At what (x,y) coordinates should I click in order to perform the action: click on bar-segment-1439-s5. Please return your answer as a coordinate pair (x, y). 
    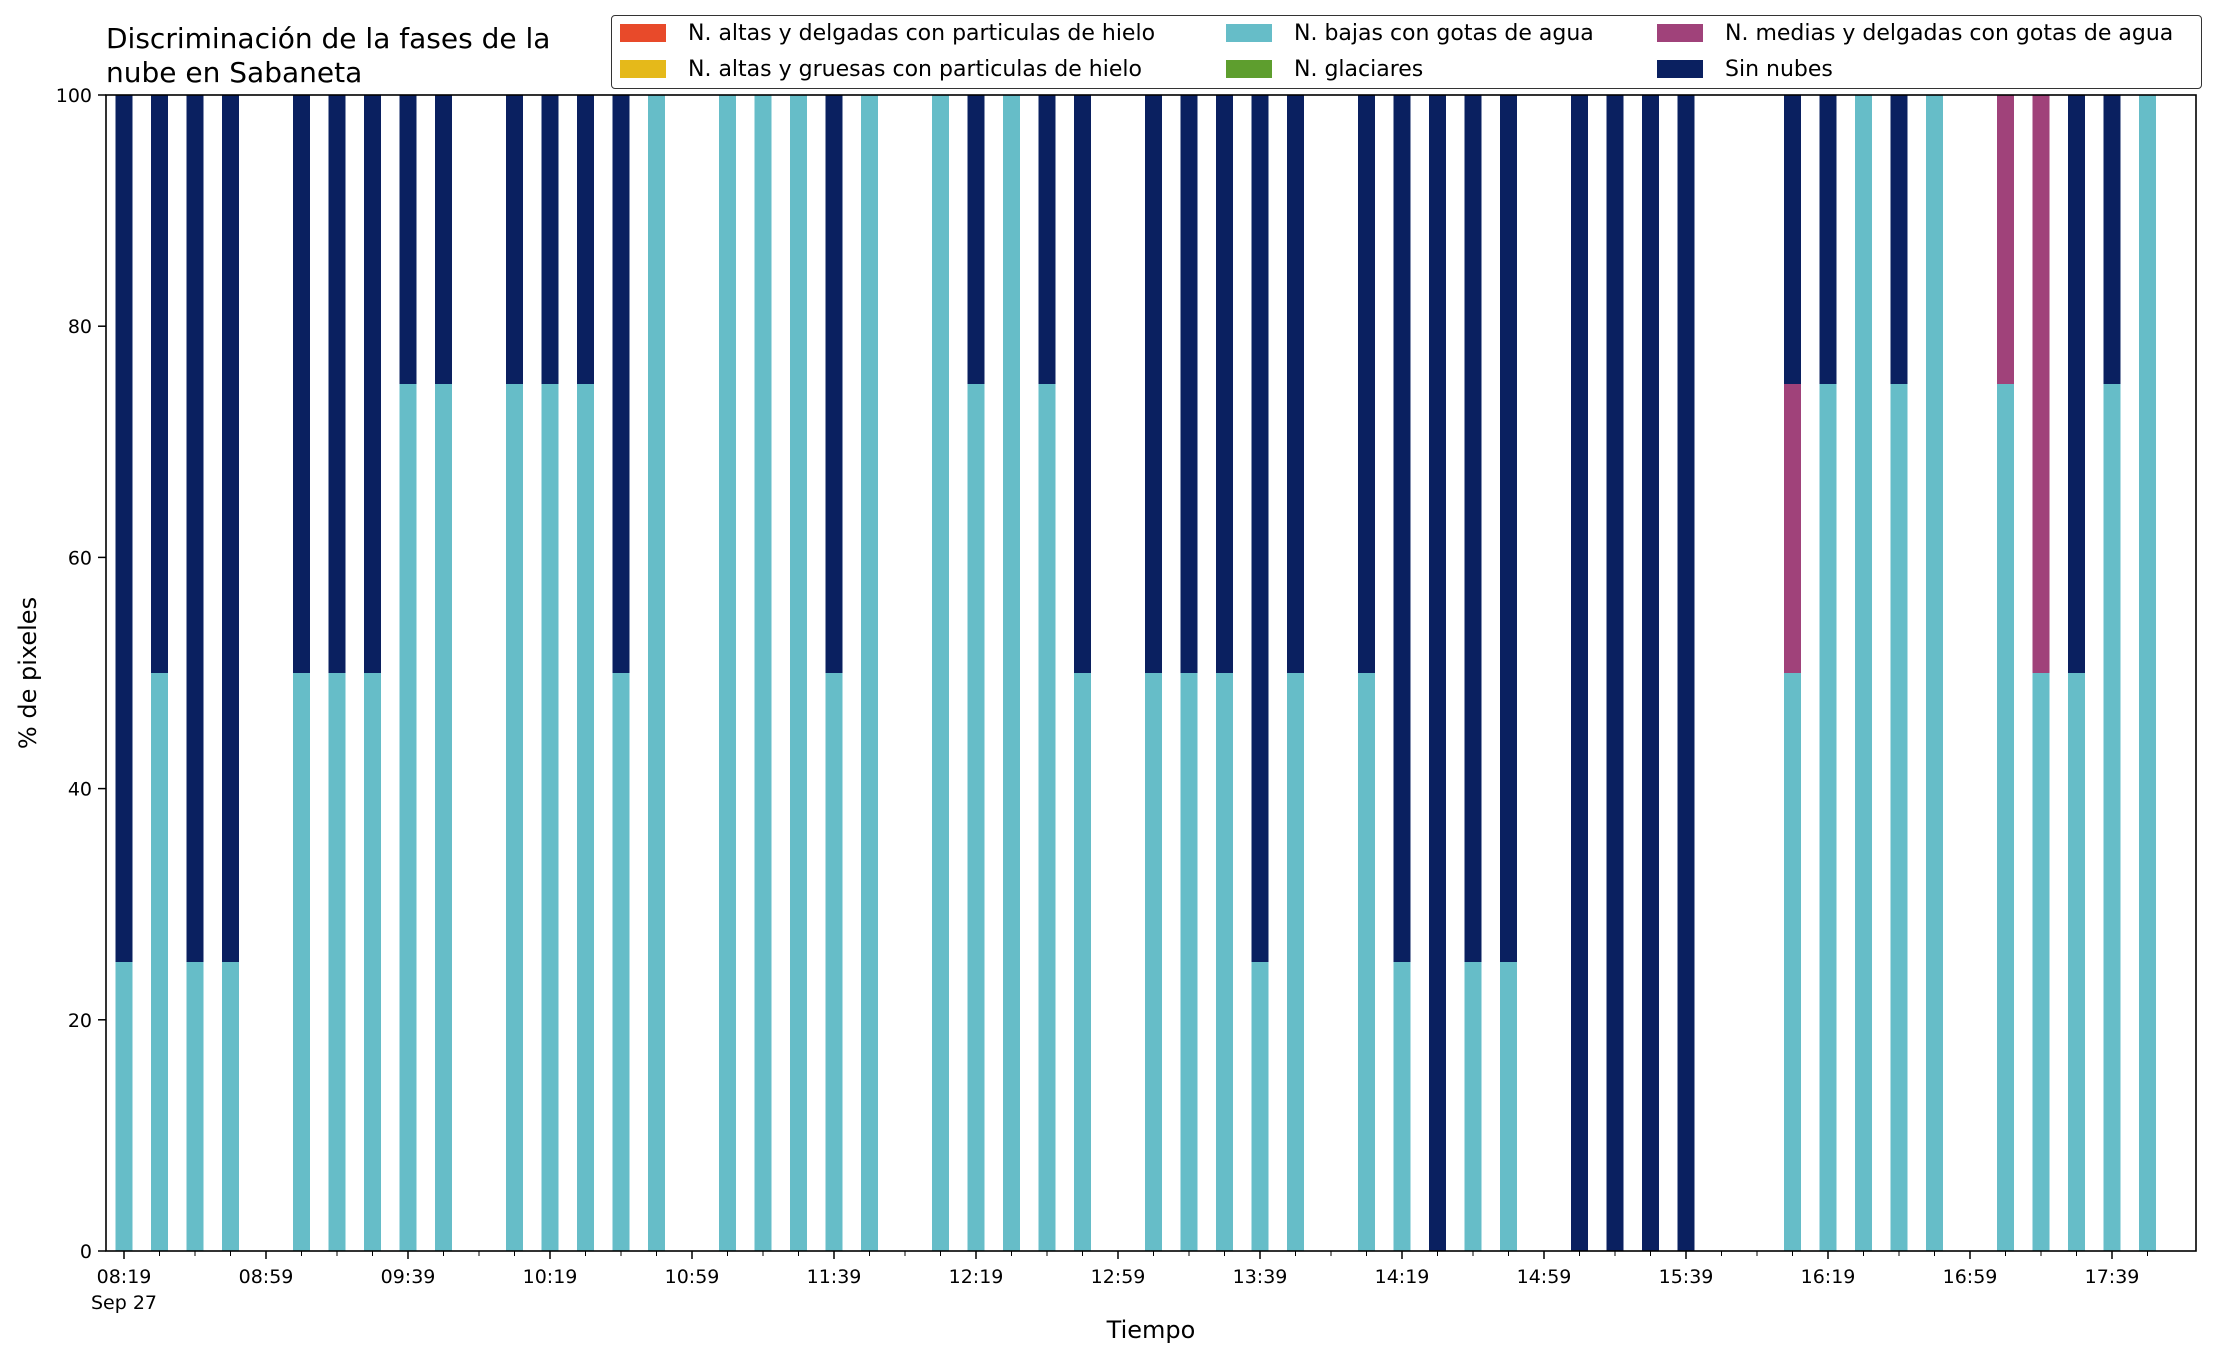
    Looking at the image, I should click on (1473, 528).